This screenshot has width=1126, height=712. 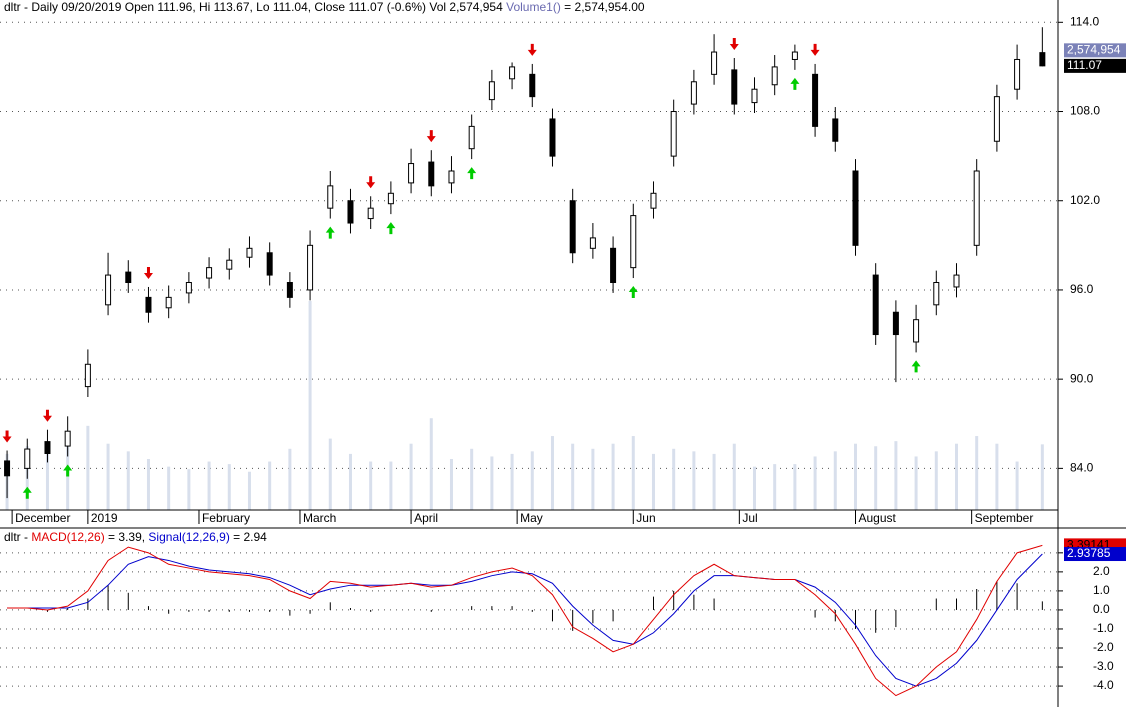 I want to click on signal-value: = 2.94, so click(x=250, y=537).